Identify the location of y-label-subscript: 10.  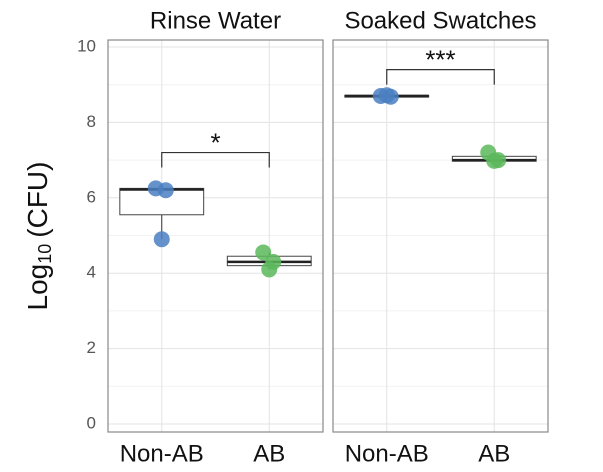
(45, 254).